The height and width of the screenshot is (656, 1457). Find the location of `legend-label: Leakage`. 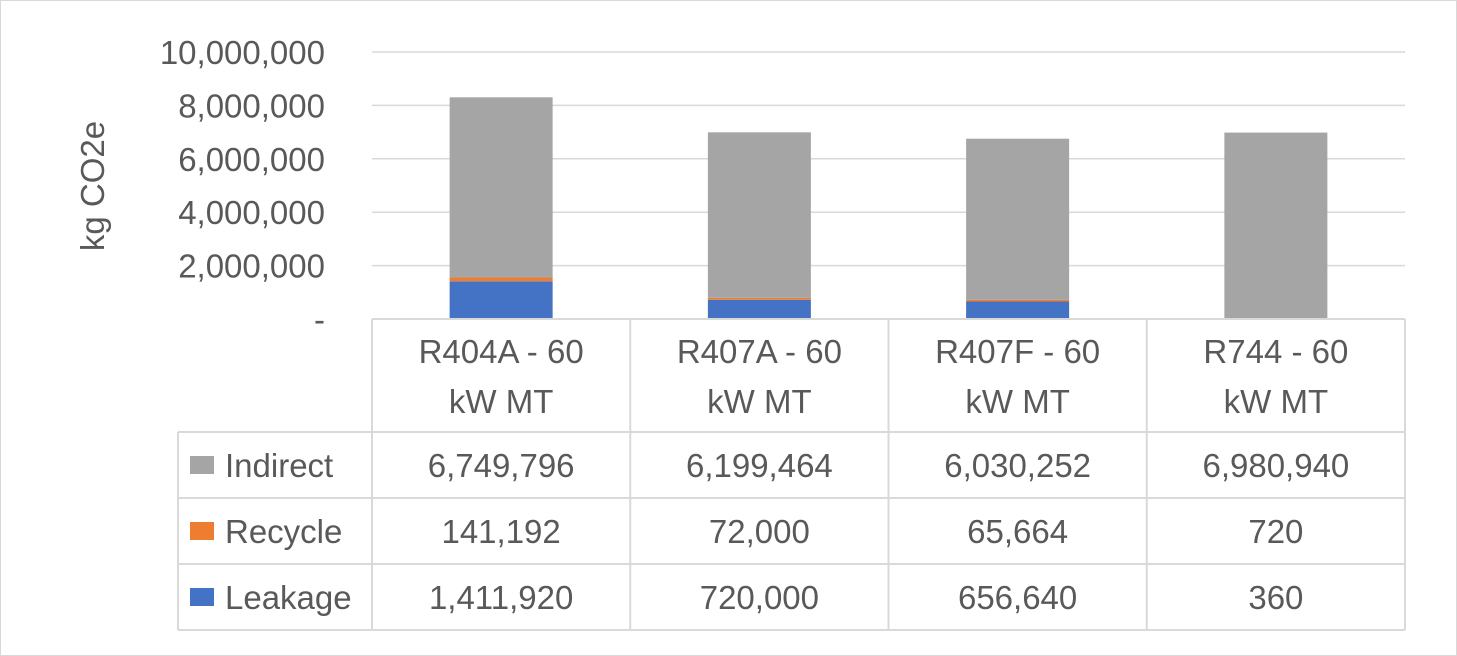

legend-label: Leakage is located at coordinates (288, 597).